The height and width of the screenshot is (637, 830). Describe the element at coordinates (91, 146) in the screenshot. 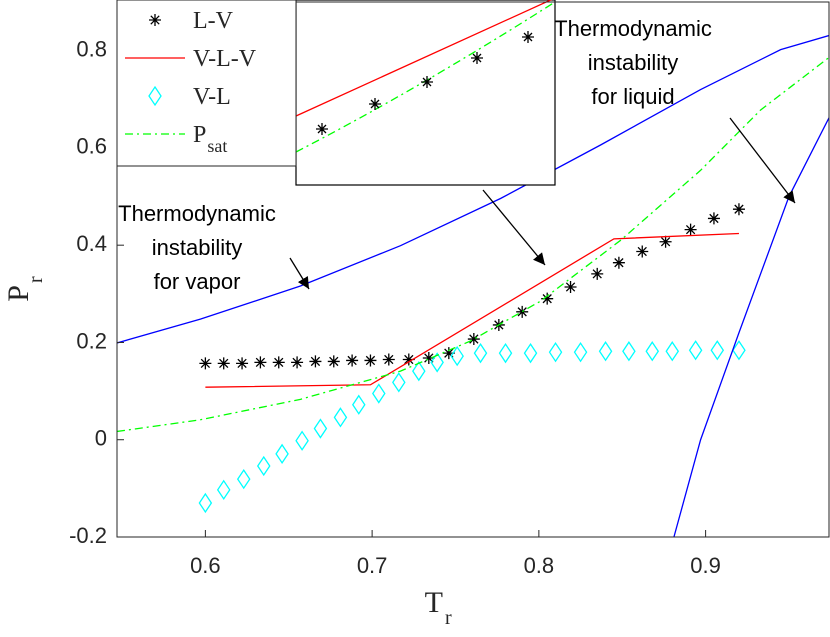

I see `y-tick-label: 0.6` at that location.